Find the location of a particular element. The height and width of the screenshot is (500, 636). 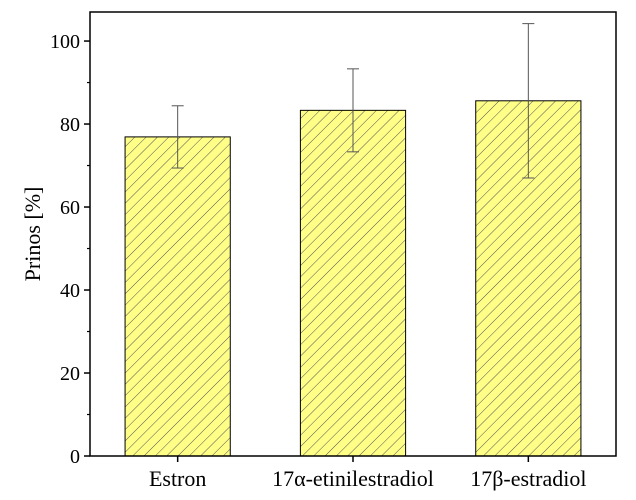

x-tick-label: Estron is located at coordinates (177, 478).